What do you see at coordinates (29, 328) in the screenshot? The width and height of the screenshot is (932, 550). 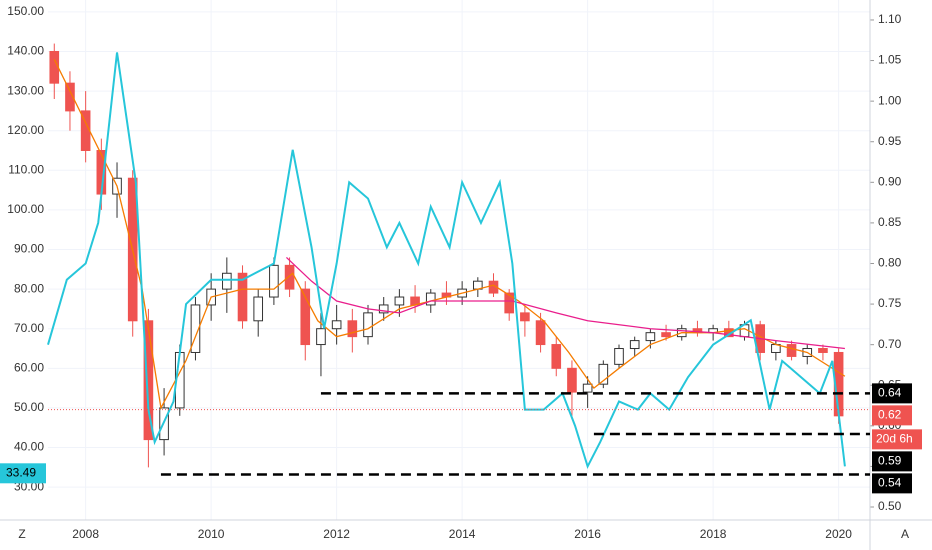 I see `y-tick-label: 70.00` at bounding box center [29, 328].